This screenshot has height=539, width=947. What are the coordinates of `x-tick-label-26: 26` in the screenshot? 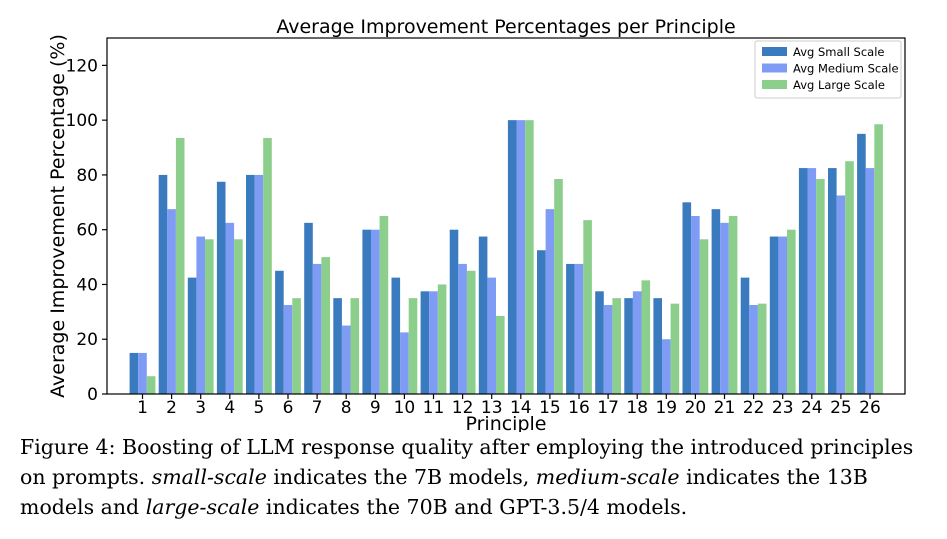 It's located at (870, 408).